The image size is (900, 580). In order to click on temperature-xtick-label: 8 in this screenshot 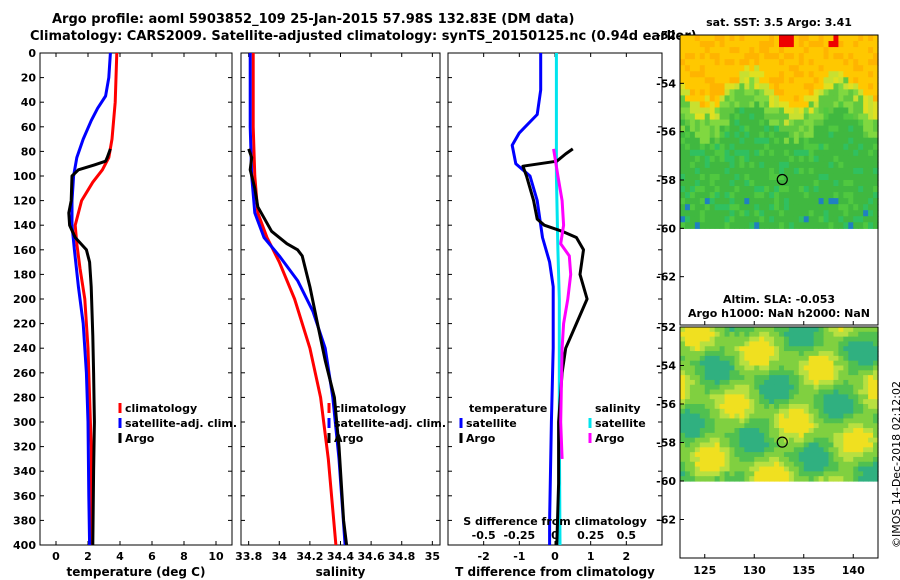, I will do `click(184, 556)`.